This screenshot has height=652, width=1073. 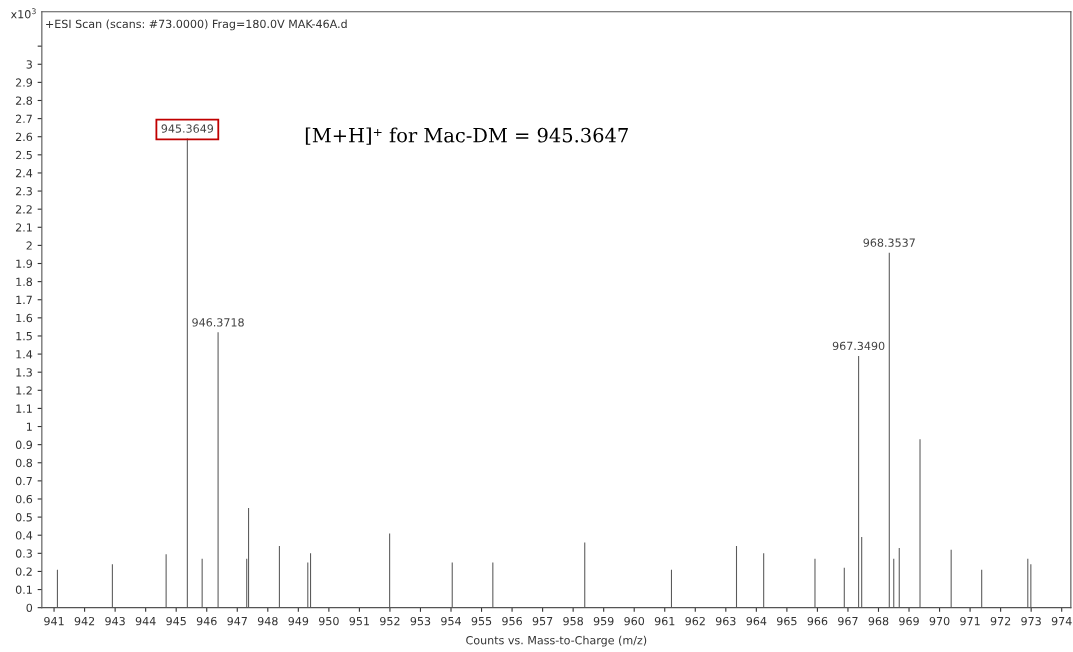 I want to click on x-tick-label: 945, so click(x=176, y=621).